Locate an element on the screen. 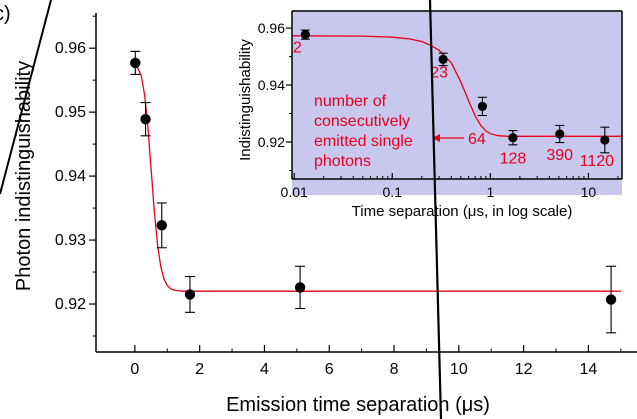  main-x-tick-label: 10 is located at coordinates (459, 369).